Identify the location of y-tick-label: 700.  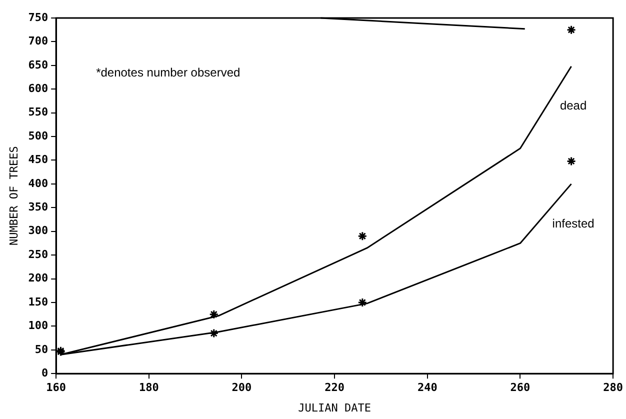
(38, 41).